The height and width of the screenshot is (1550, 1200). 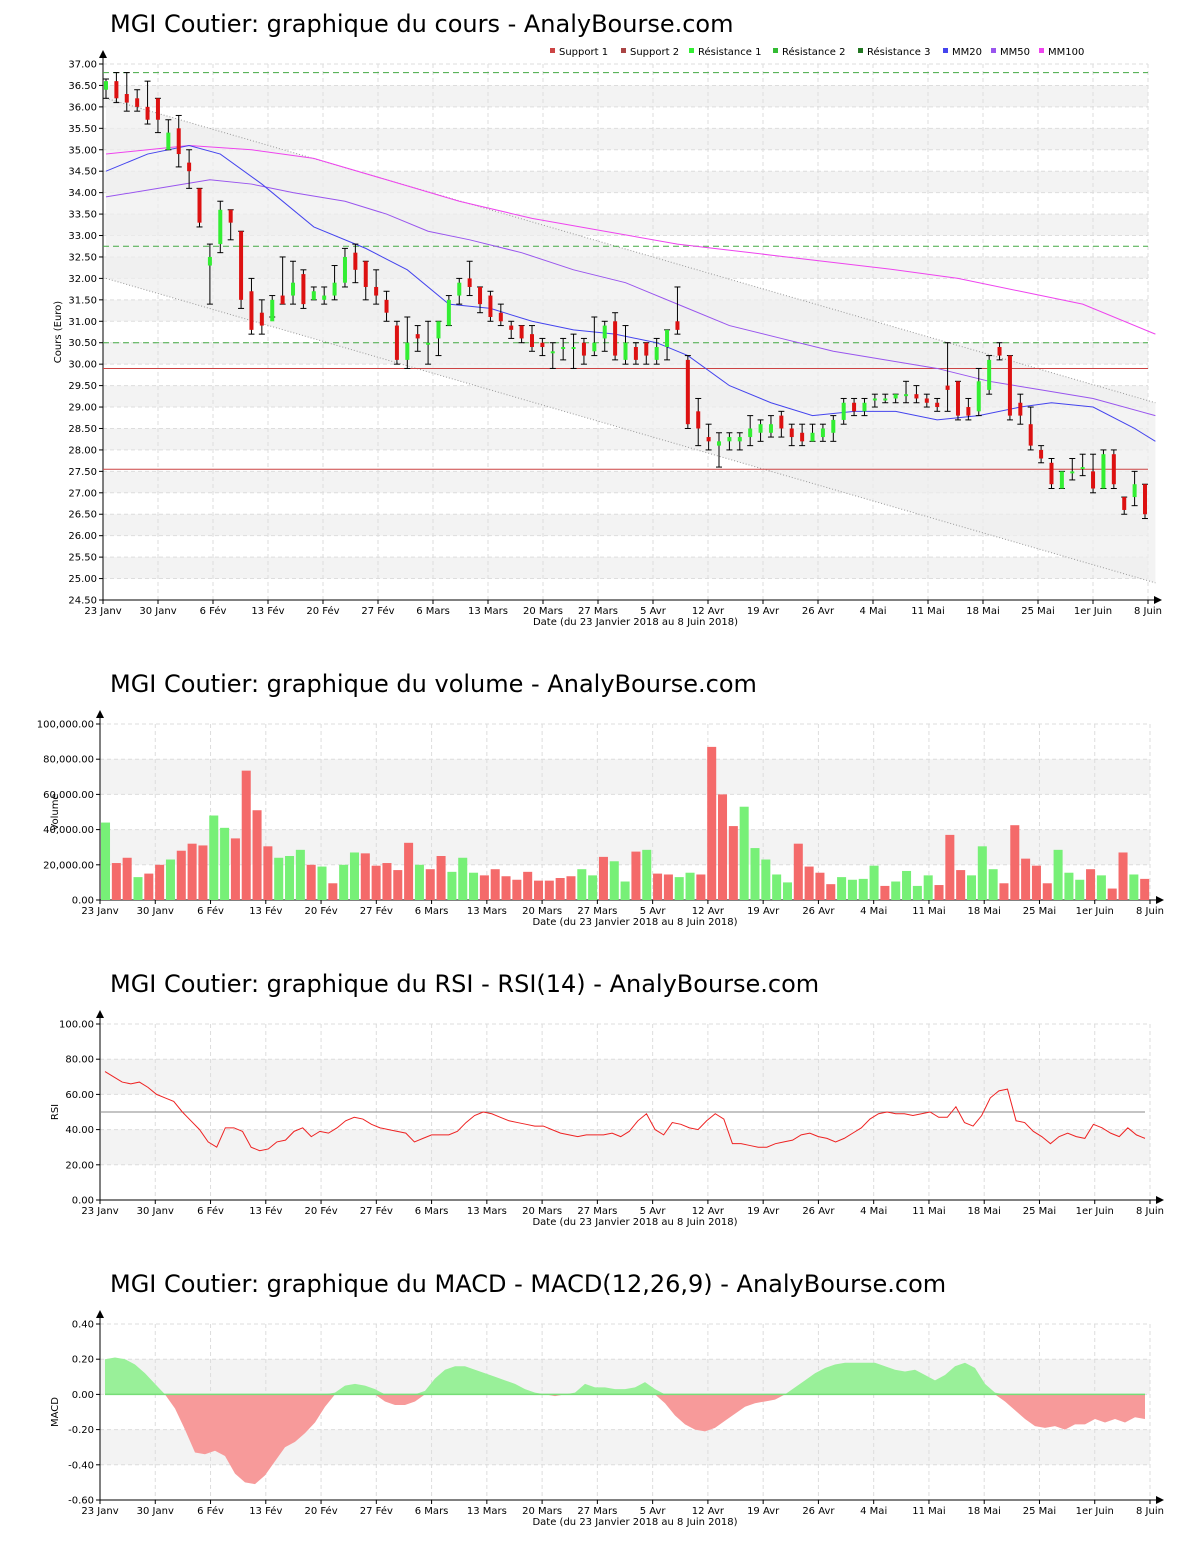 I want to click on volume-xtick-label: 30 Janv, so click(x=155, y=911).